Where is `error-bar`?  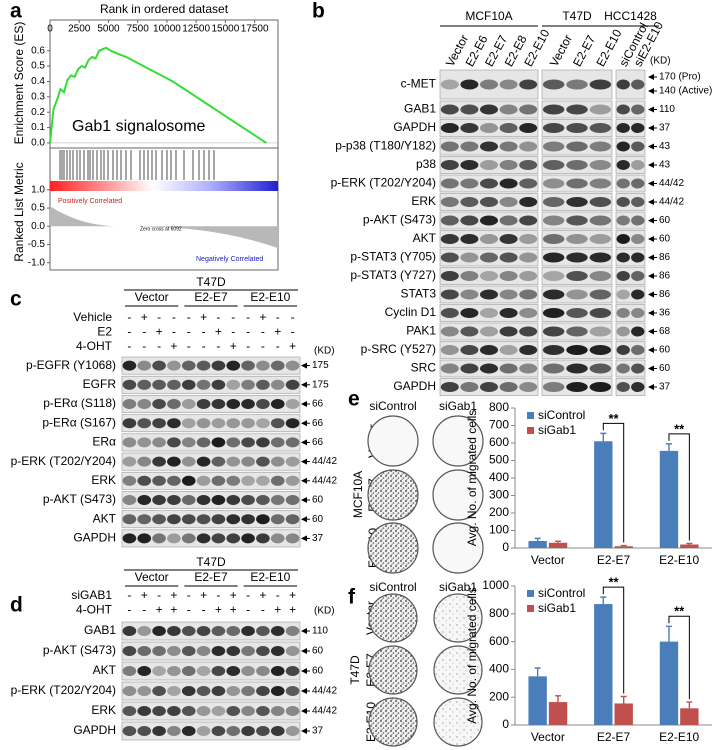 error-bar is located at coordinates (623, 545).